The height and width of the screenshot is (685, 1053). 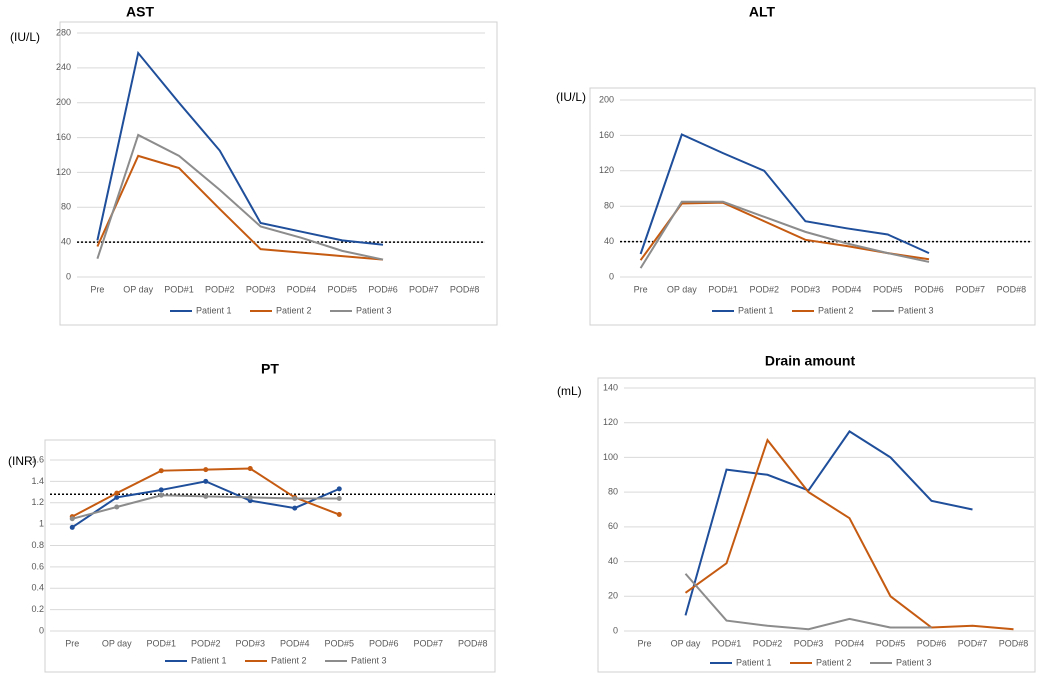 I want to click on y-tick-label: 0.4, so click(x=37, y=588).